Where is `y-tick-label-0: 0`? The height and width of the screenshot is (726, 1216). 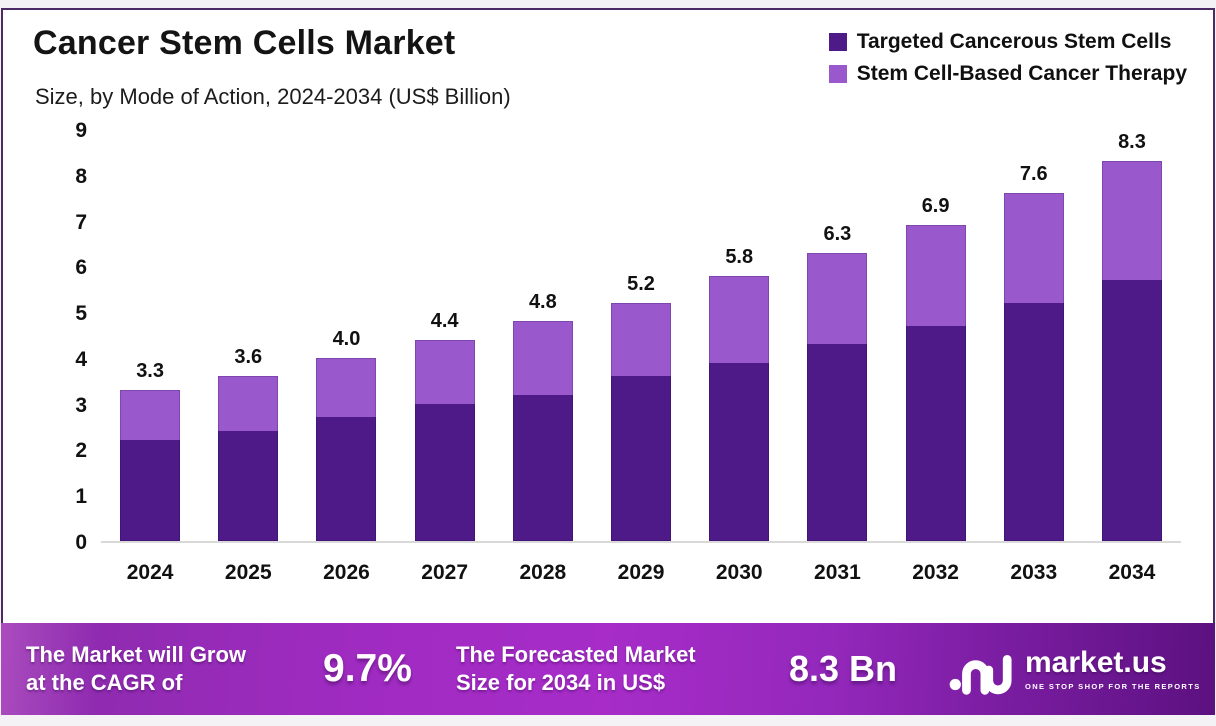
y-tick-label-0: 0 is located at coordinates (81, 542).